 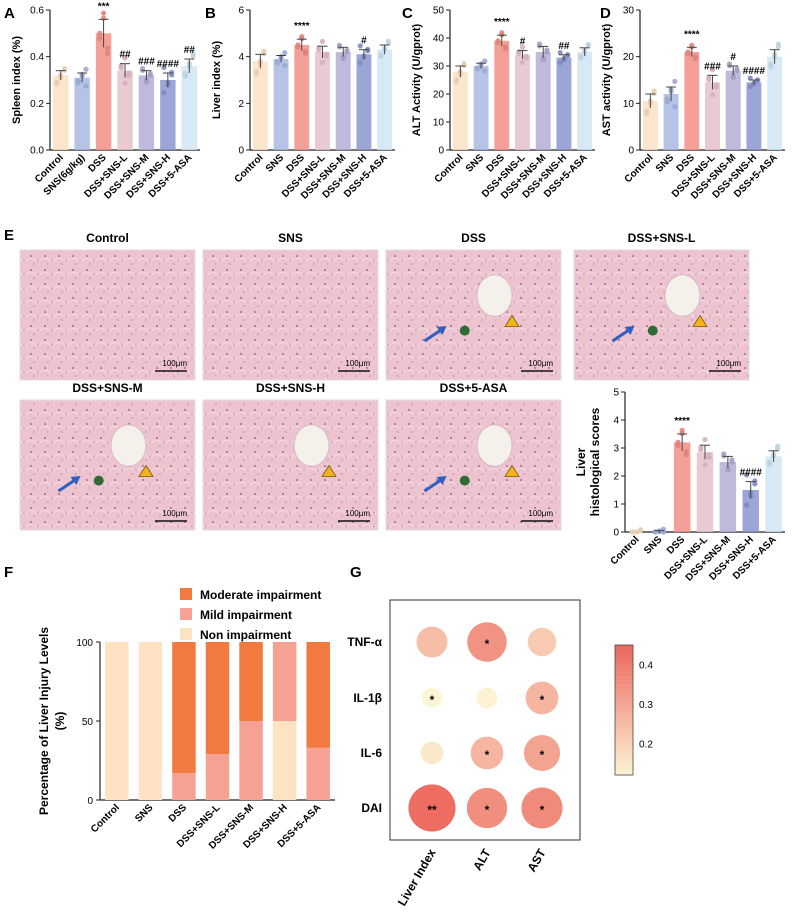 I want to click on y-tick-label: 4, so click(x=241, y=57).